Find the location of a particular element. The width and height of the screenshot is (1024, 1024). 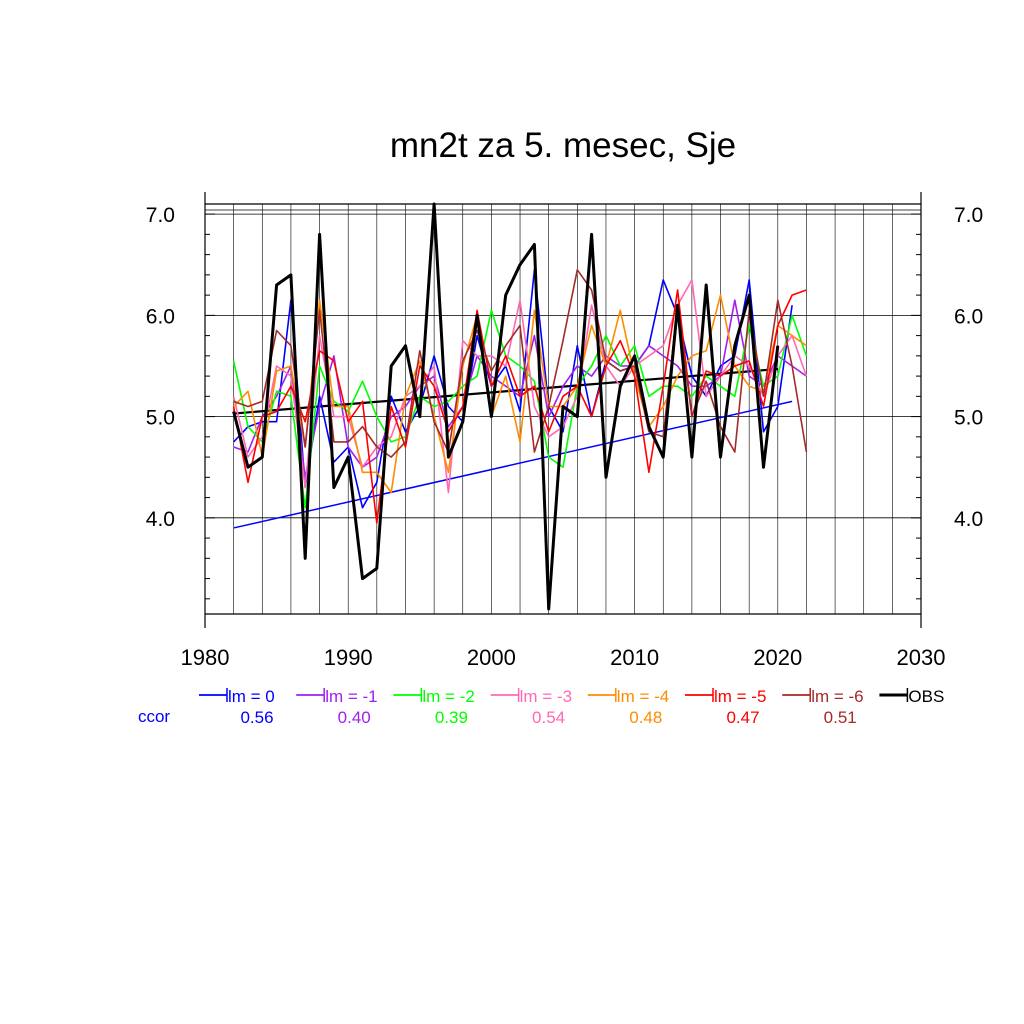

y-tick-label: 6.0 is located at coordinates (160, 316).